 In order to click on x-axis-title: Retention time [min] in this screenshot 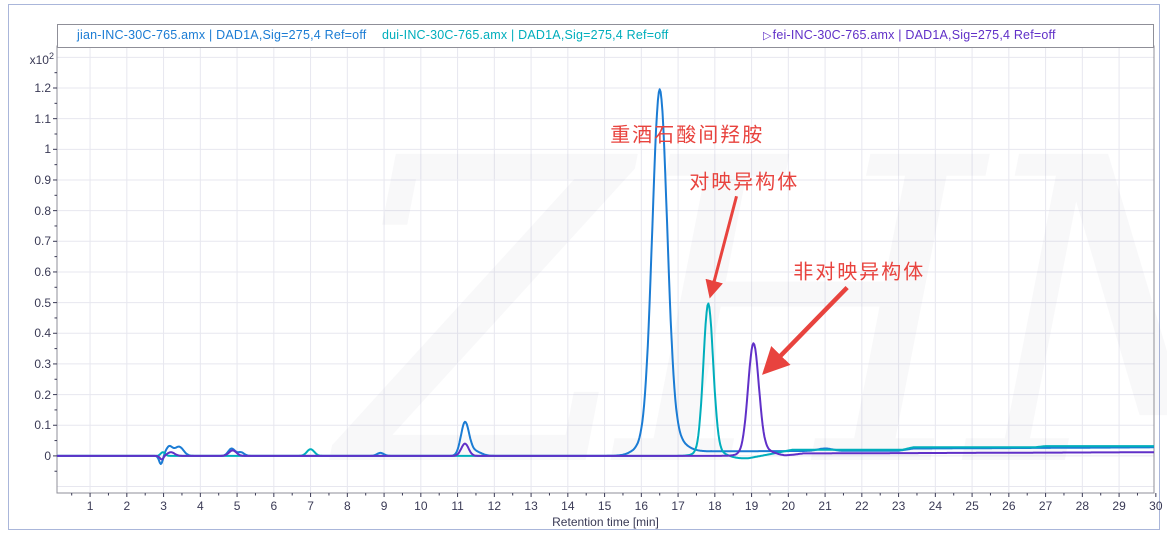, I will do `click(605, 522)`.